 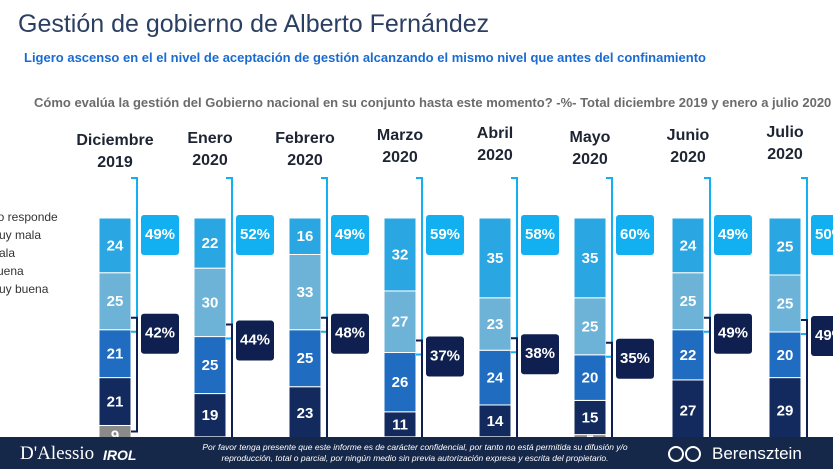 What do you see at coordinates (29, 217) in the screenshot?
I see `legend-label: No responde` at bounding box center [29, 217].